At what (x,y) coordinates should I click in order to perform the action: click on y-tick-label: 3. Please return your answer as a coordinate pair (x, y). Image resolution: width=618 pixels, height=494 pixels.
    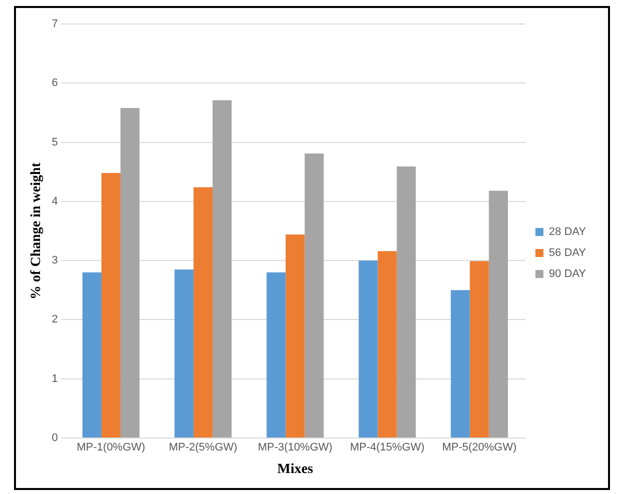
    Looking at the image, I should click on (55, 260).